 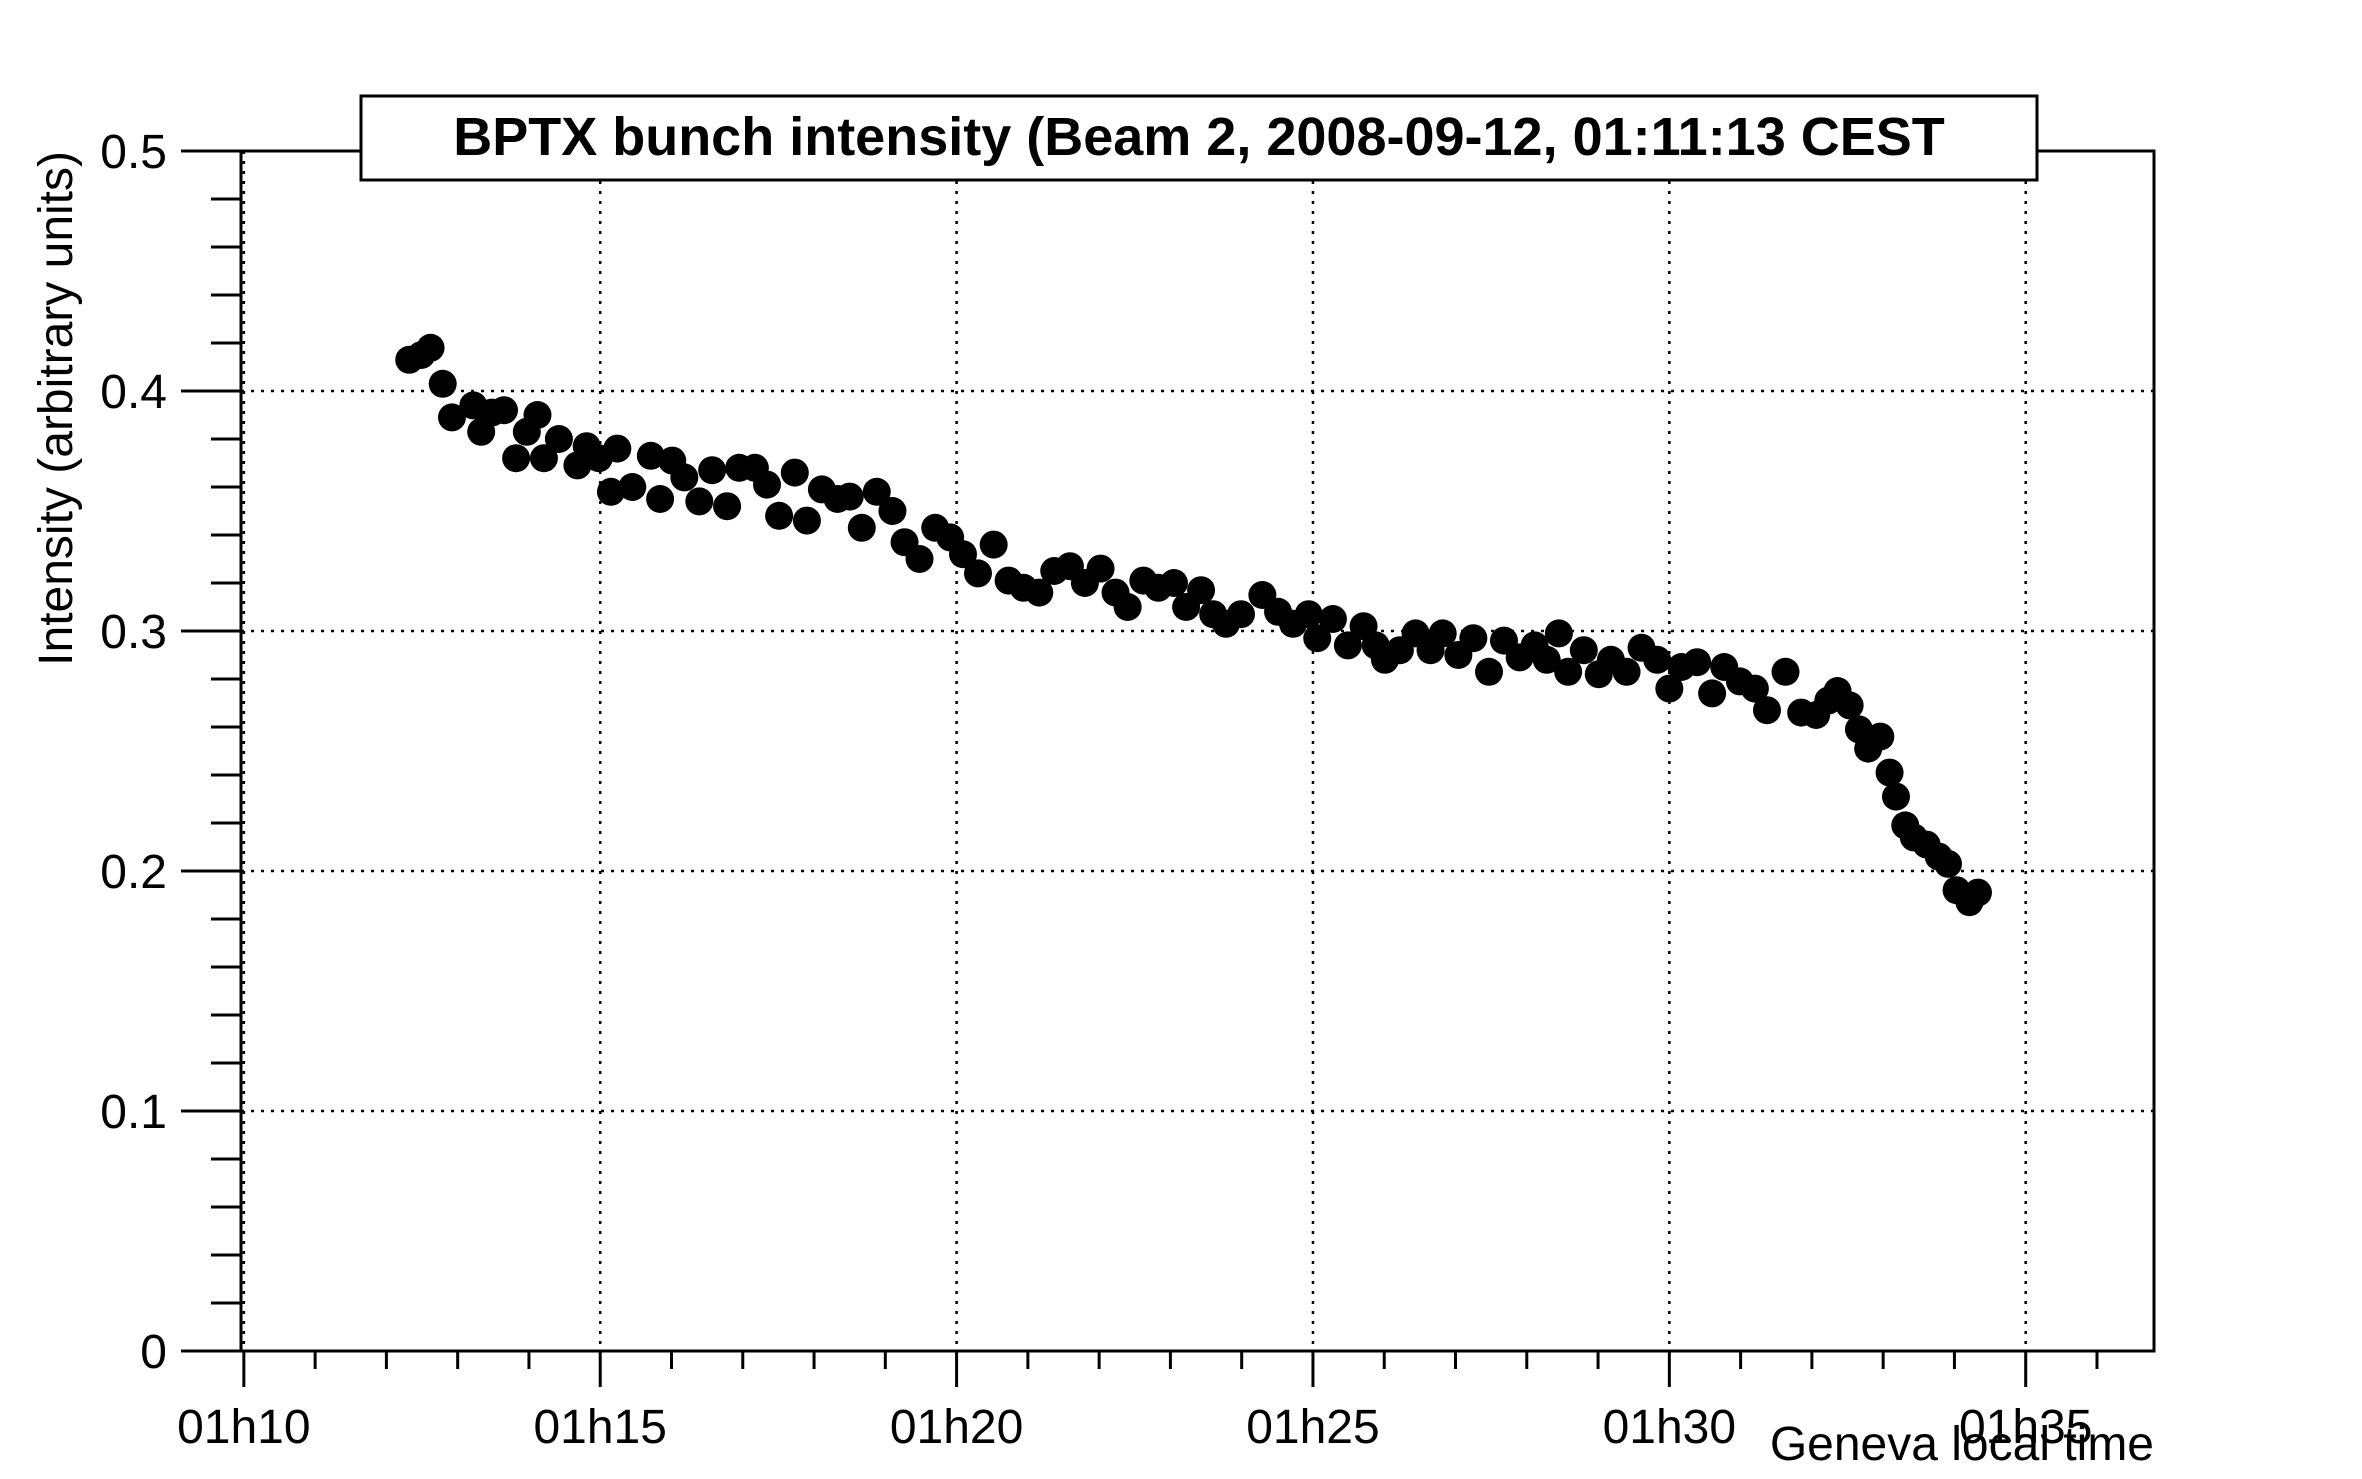 I want to click on y-axis-title: Intensity (arbitrary units), so click(x=56, y=408).